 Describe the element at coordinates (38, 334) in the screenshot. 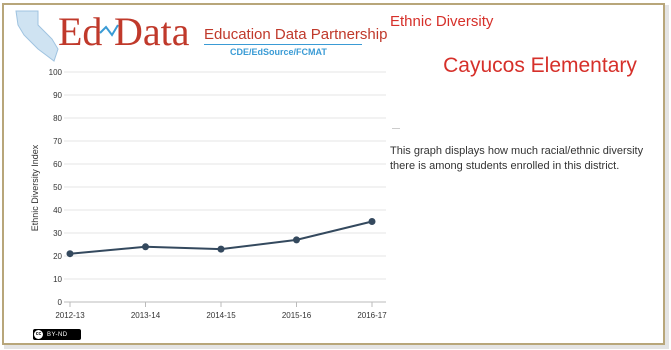

I see `cc-icon: cc` at that location.